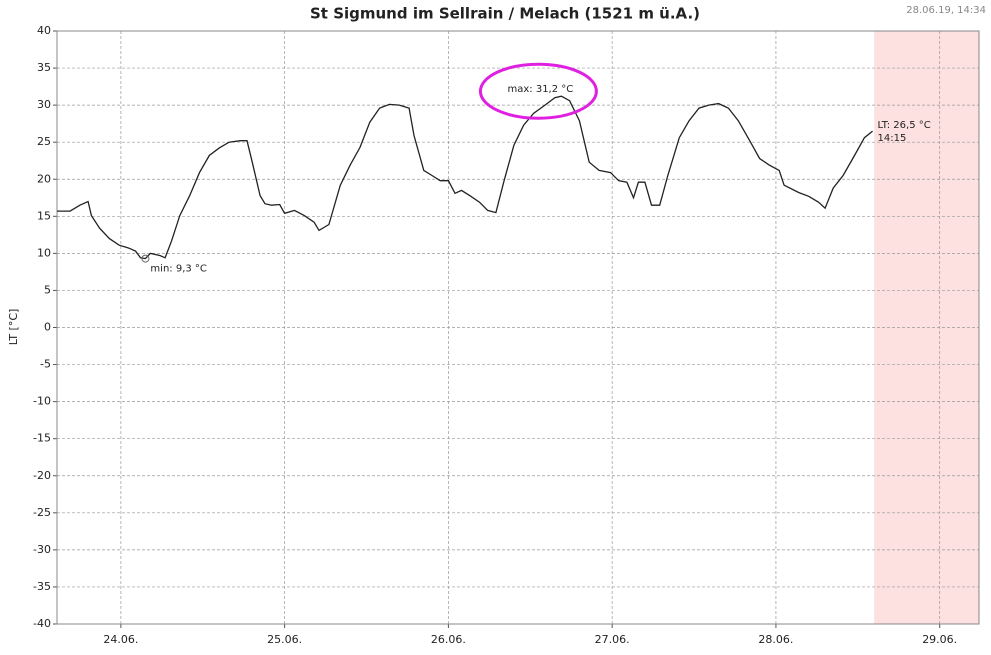 The height and width of the screenshot is (655, 991). I want to click on x-tick-label: 29.06., so click(939, 639).